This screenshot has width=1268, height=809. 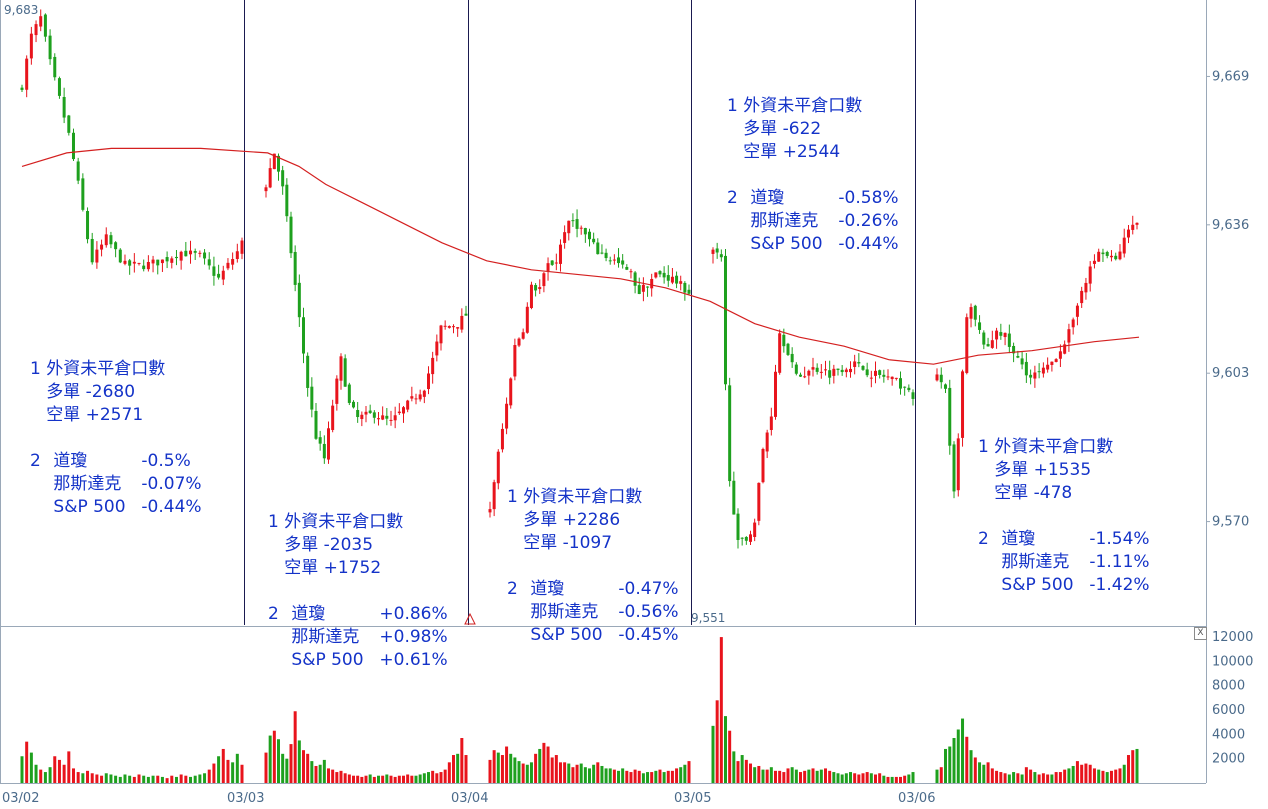 I want to click on volume-tick-label: 8000, so click(x=1228, y=686).